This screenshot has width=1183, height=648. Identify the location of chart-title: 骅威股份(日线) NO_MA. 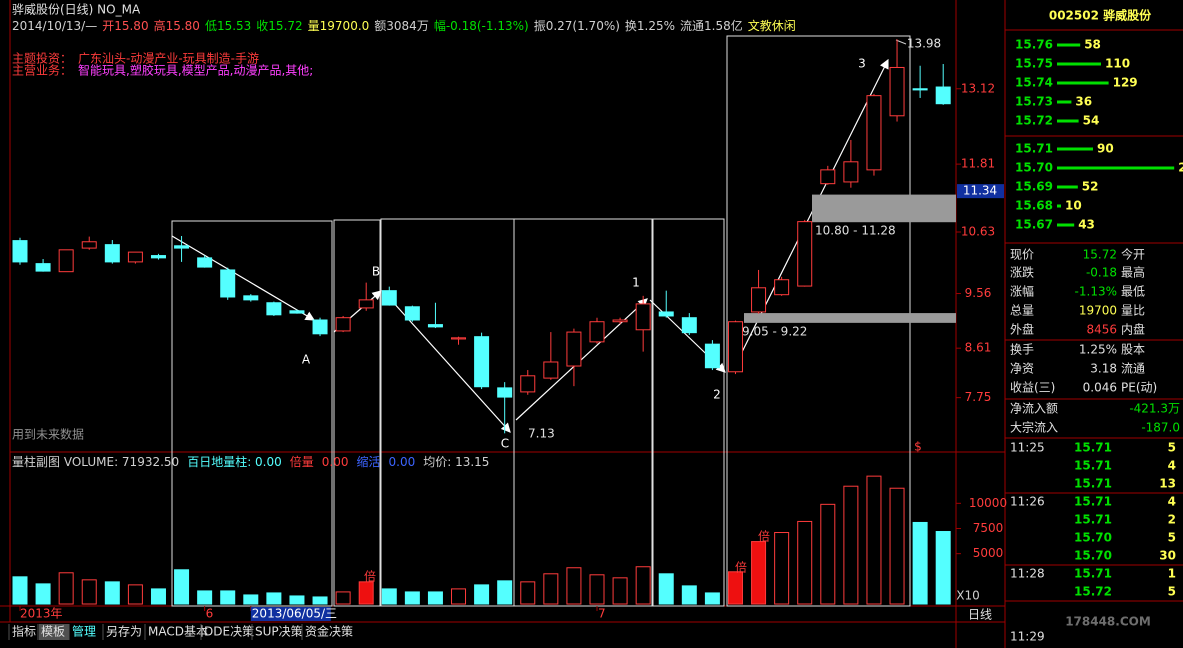
(76, 10).